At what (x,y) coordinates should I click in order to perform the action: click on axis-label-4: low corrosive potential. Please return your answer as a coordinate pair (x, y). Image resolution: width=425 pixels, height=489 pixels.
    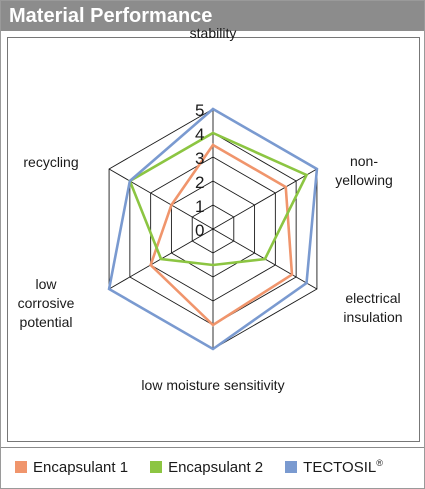
    Looking at the image, I should click on (46, 303).